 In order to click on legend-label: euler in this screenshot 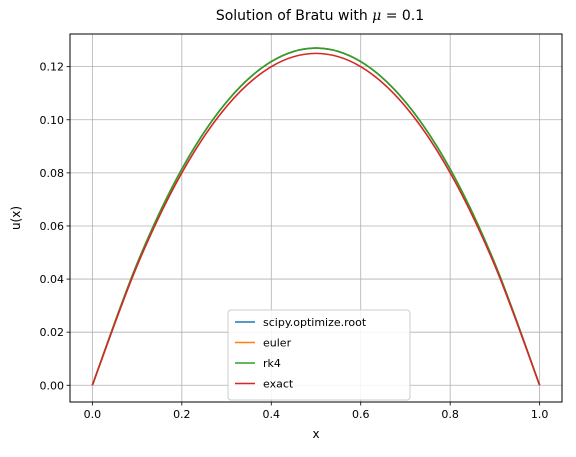, I will do `click(277, 343)`.